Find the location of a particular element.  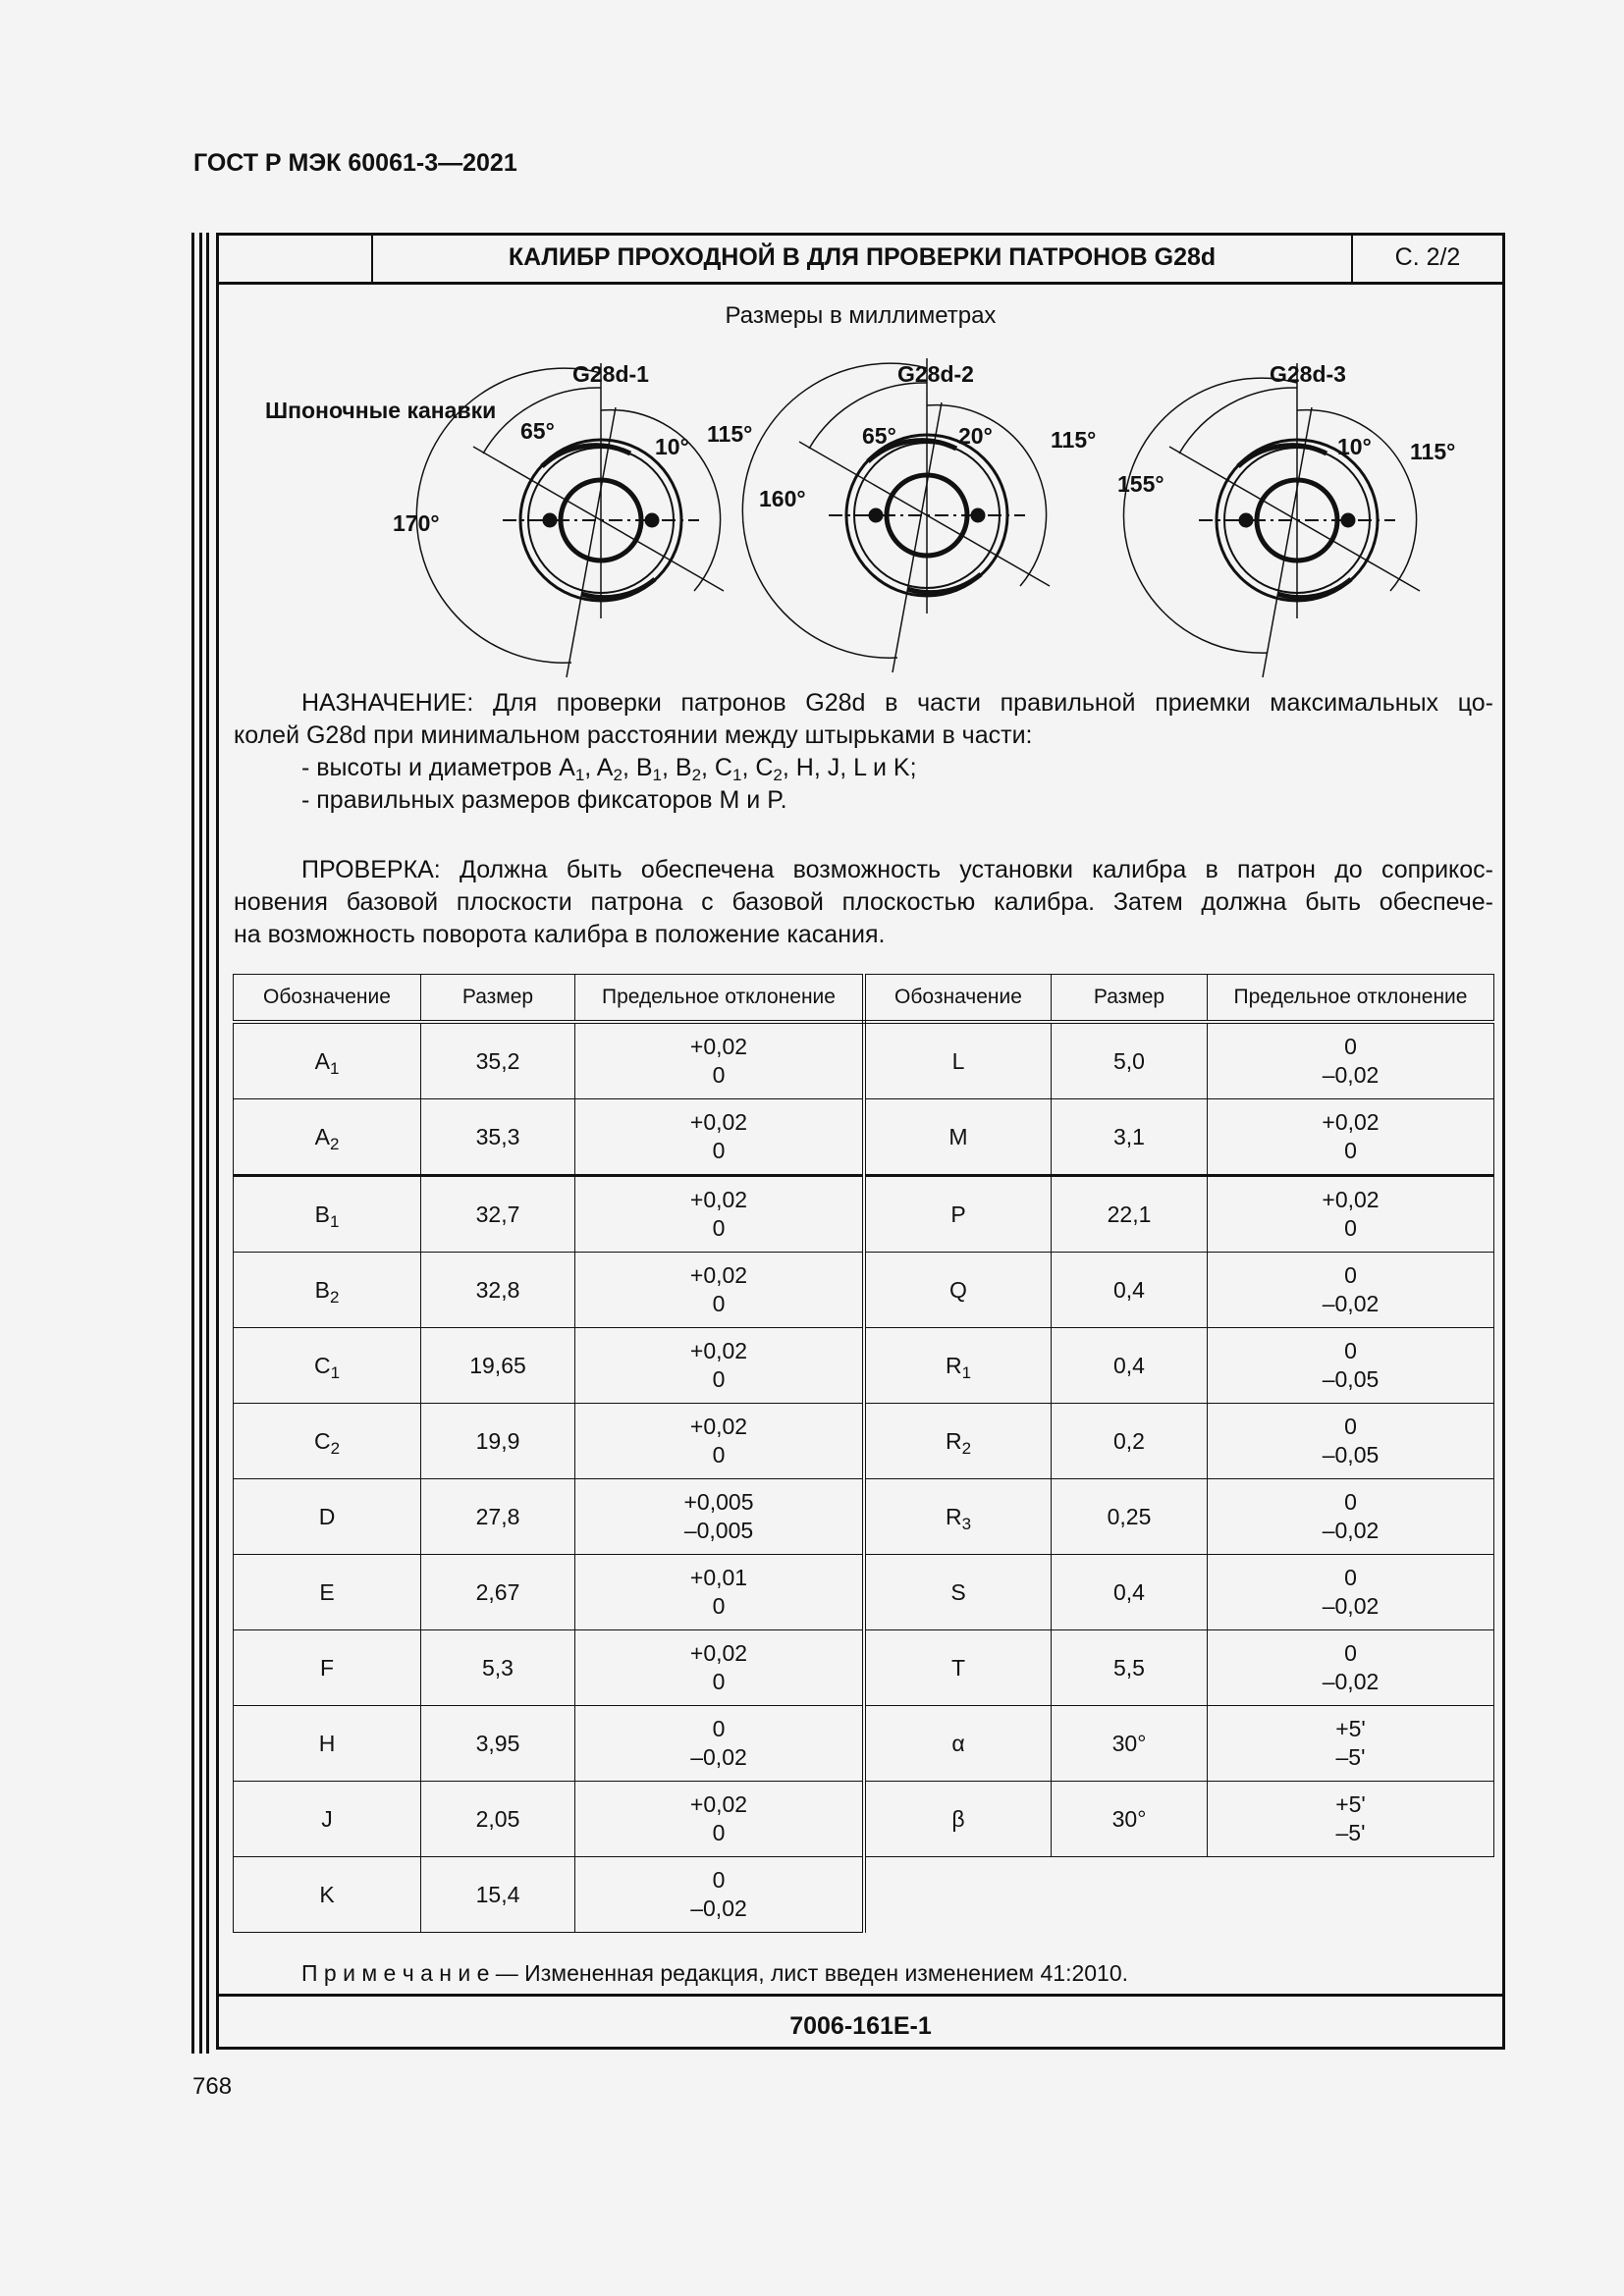

footer-divider is located at coordinates (860, 1995).